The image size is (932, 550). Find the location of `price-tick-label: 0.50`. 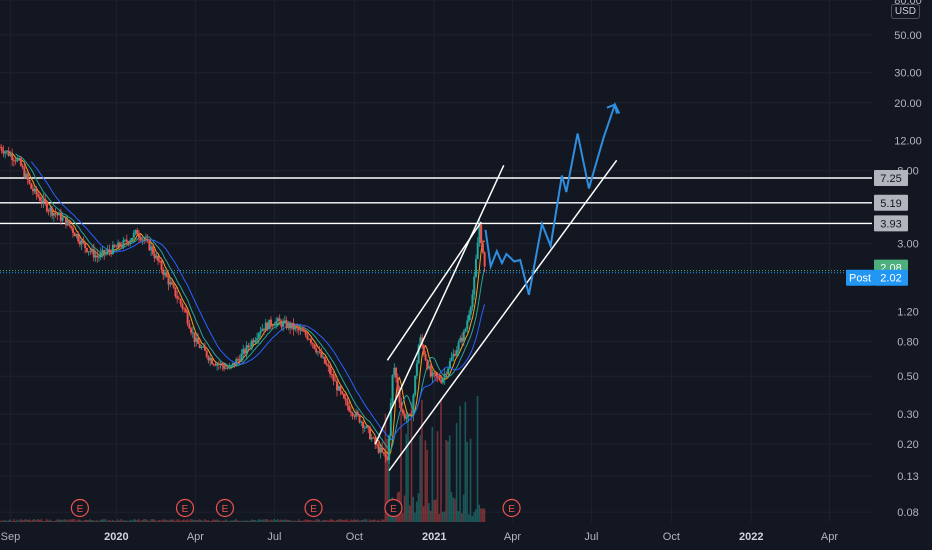

price-tick-label: 0.50 is located at coordinates (907, 377).